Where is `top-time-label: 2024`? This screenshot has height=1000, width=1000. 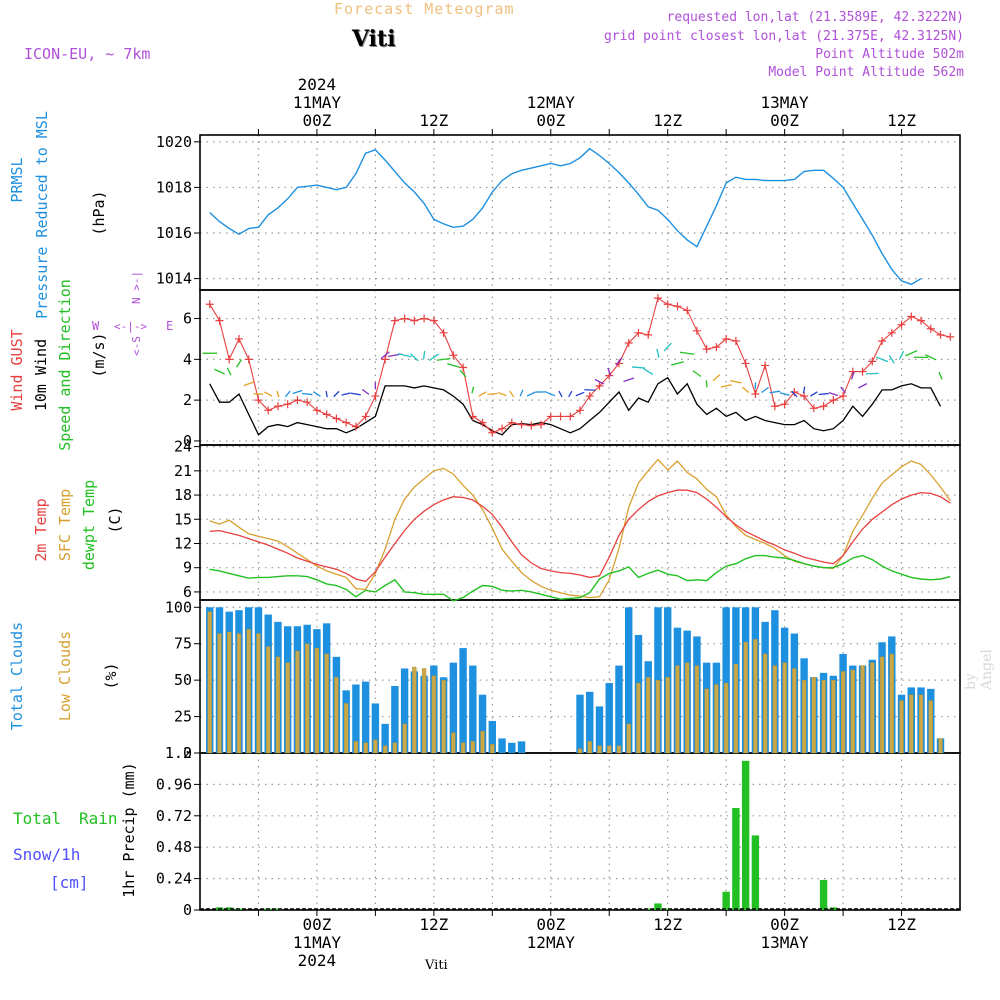 top-time-label: 2024 is located at coordinates (317, 84).